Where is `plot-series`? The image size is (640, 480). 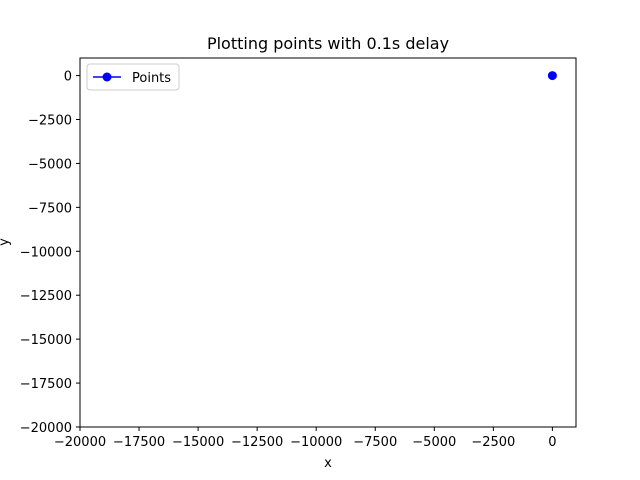
plot-series is located at coordinates (552, 76).